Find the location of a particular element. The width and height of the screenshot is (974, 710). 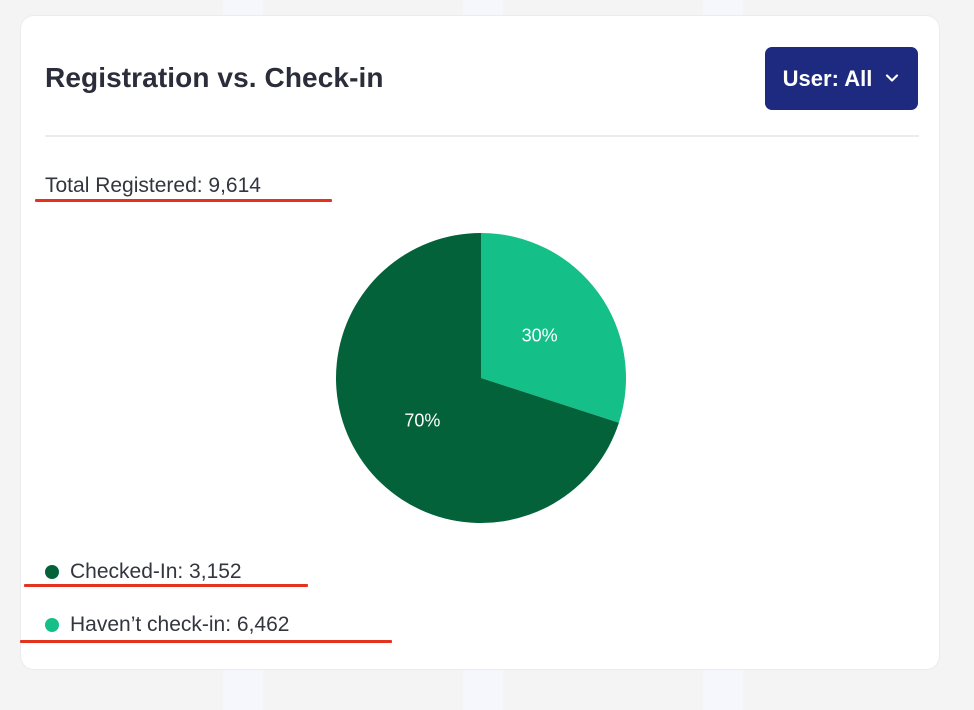

pie-slice-percent-label: 30% is located at coordinates (540, 335).